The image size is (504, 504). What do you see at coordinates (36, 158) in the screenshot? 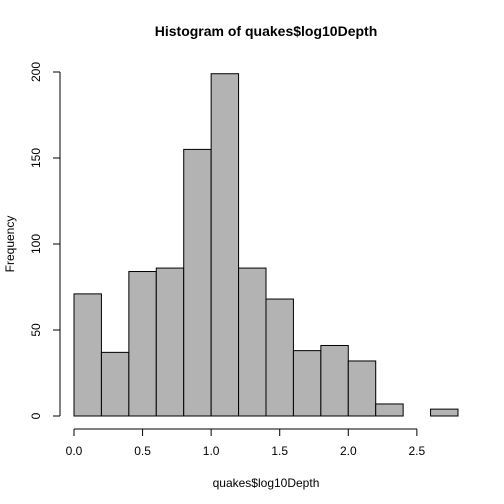
I see `y-tick-label: 150` at bounding box center [36, 158].